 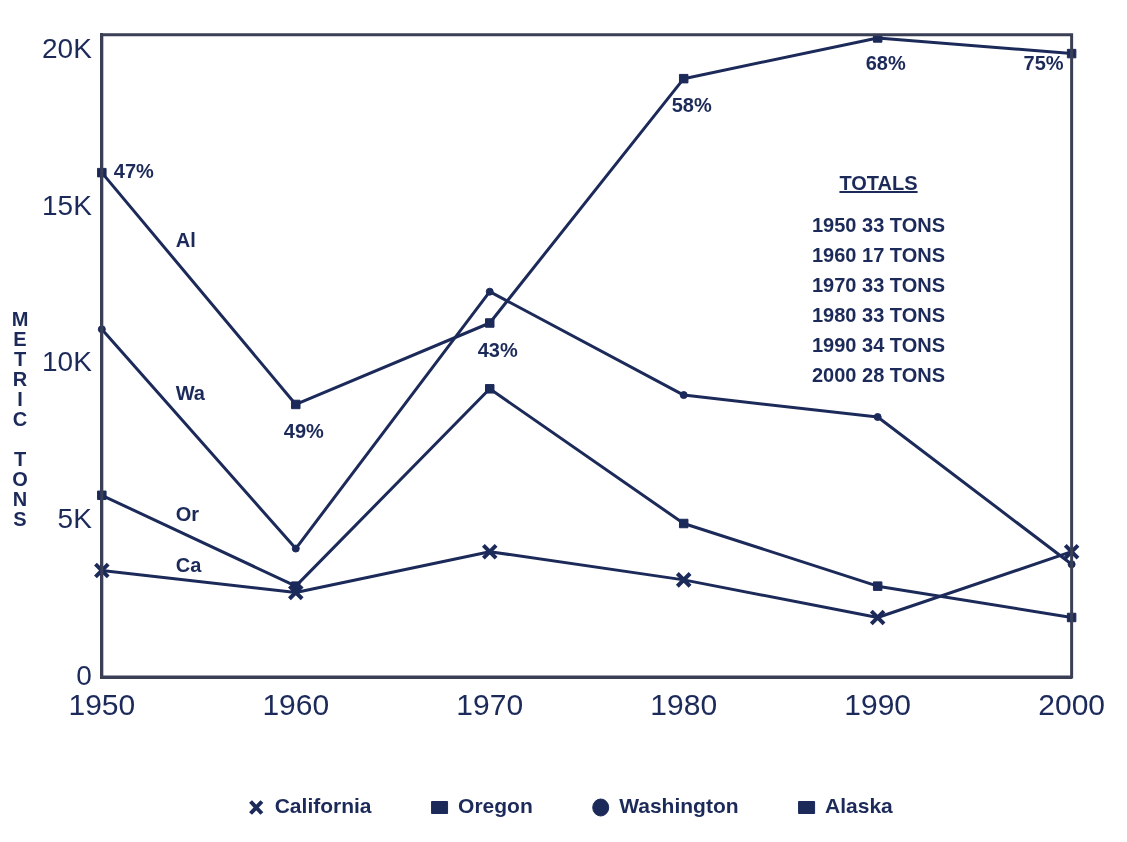 I want to click on annotation: 68%, so click(x=885, y=63).